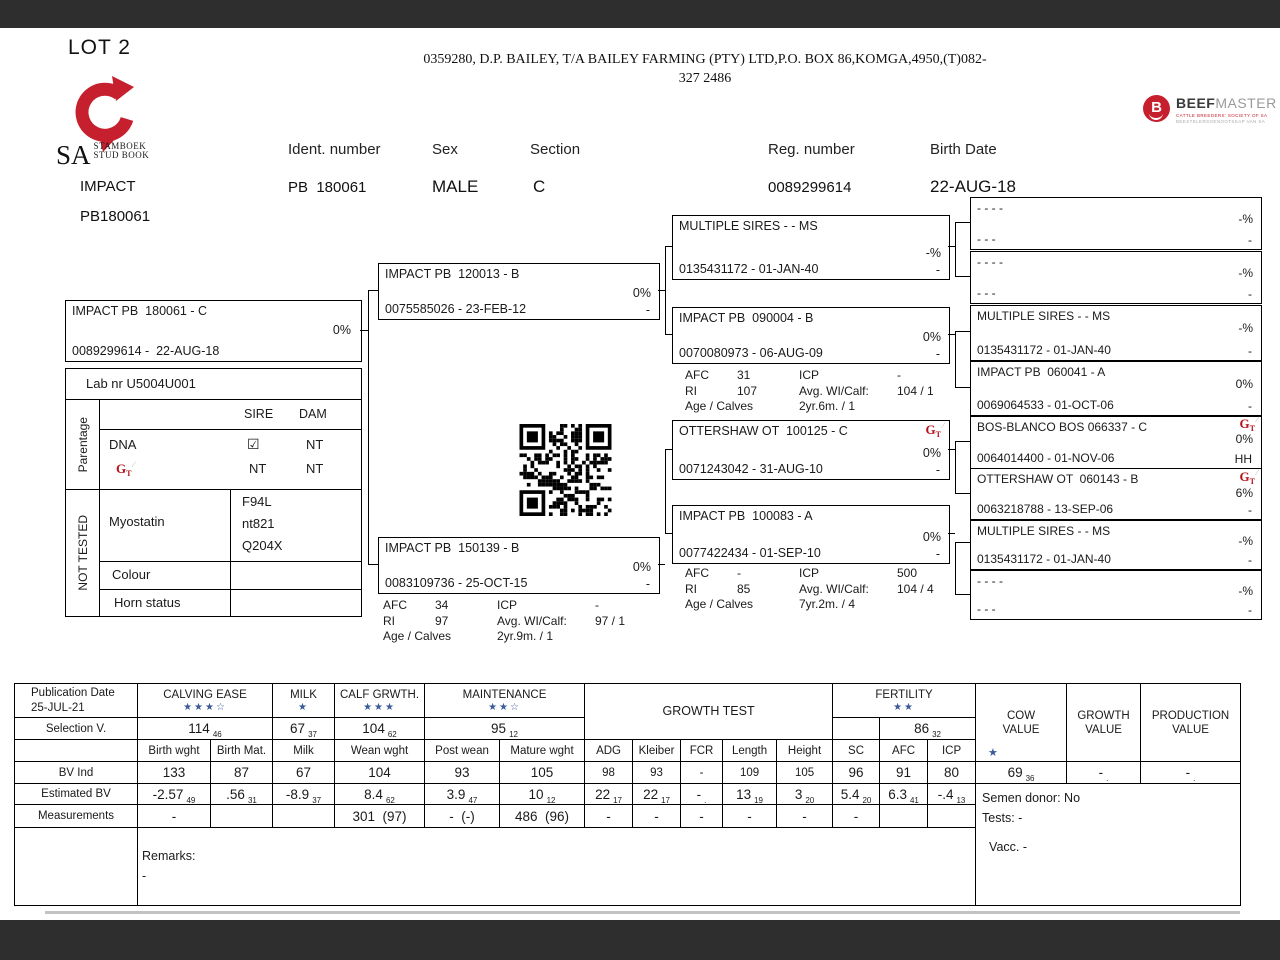 Image resolution: width=1280 pixels, height=960 pixels. Describe the element at coordinates (462, 794) in the screenshot. I see `estimated-bv-value: 3.9 47` at that location.